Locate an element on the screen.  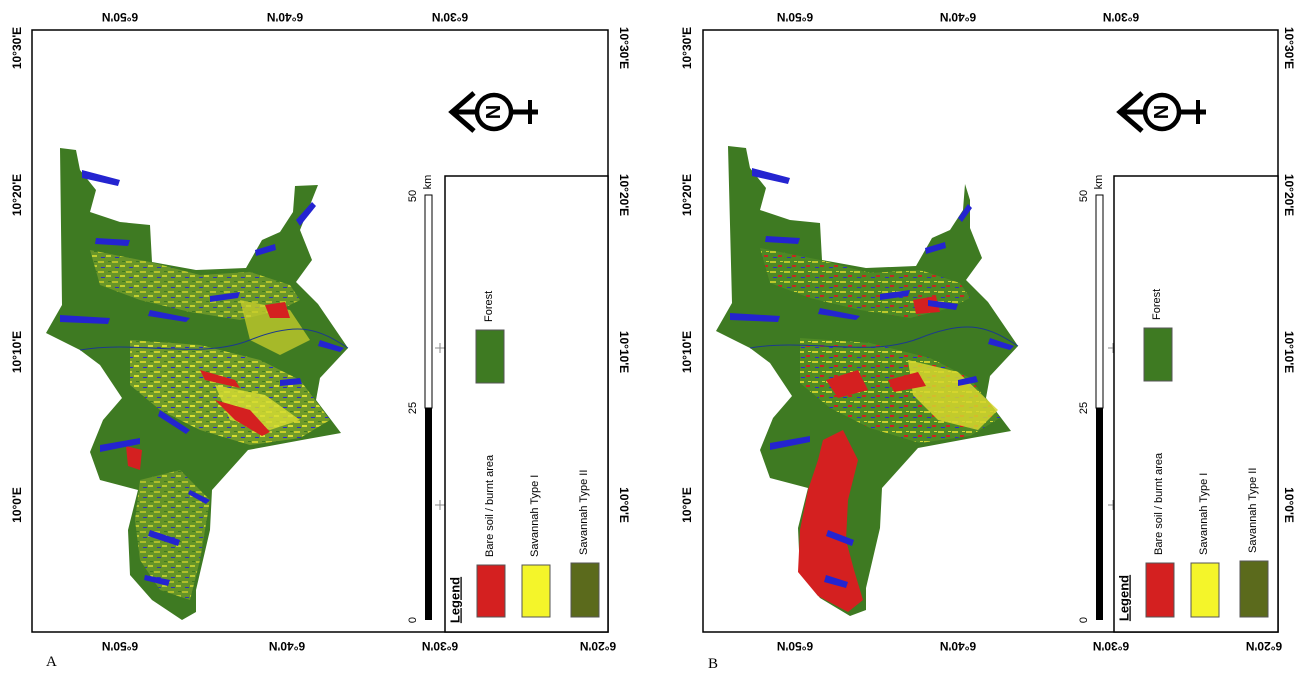
panel-letter: B is located at coordinates (713, 664).